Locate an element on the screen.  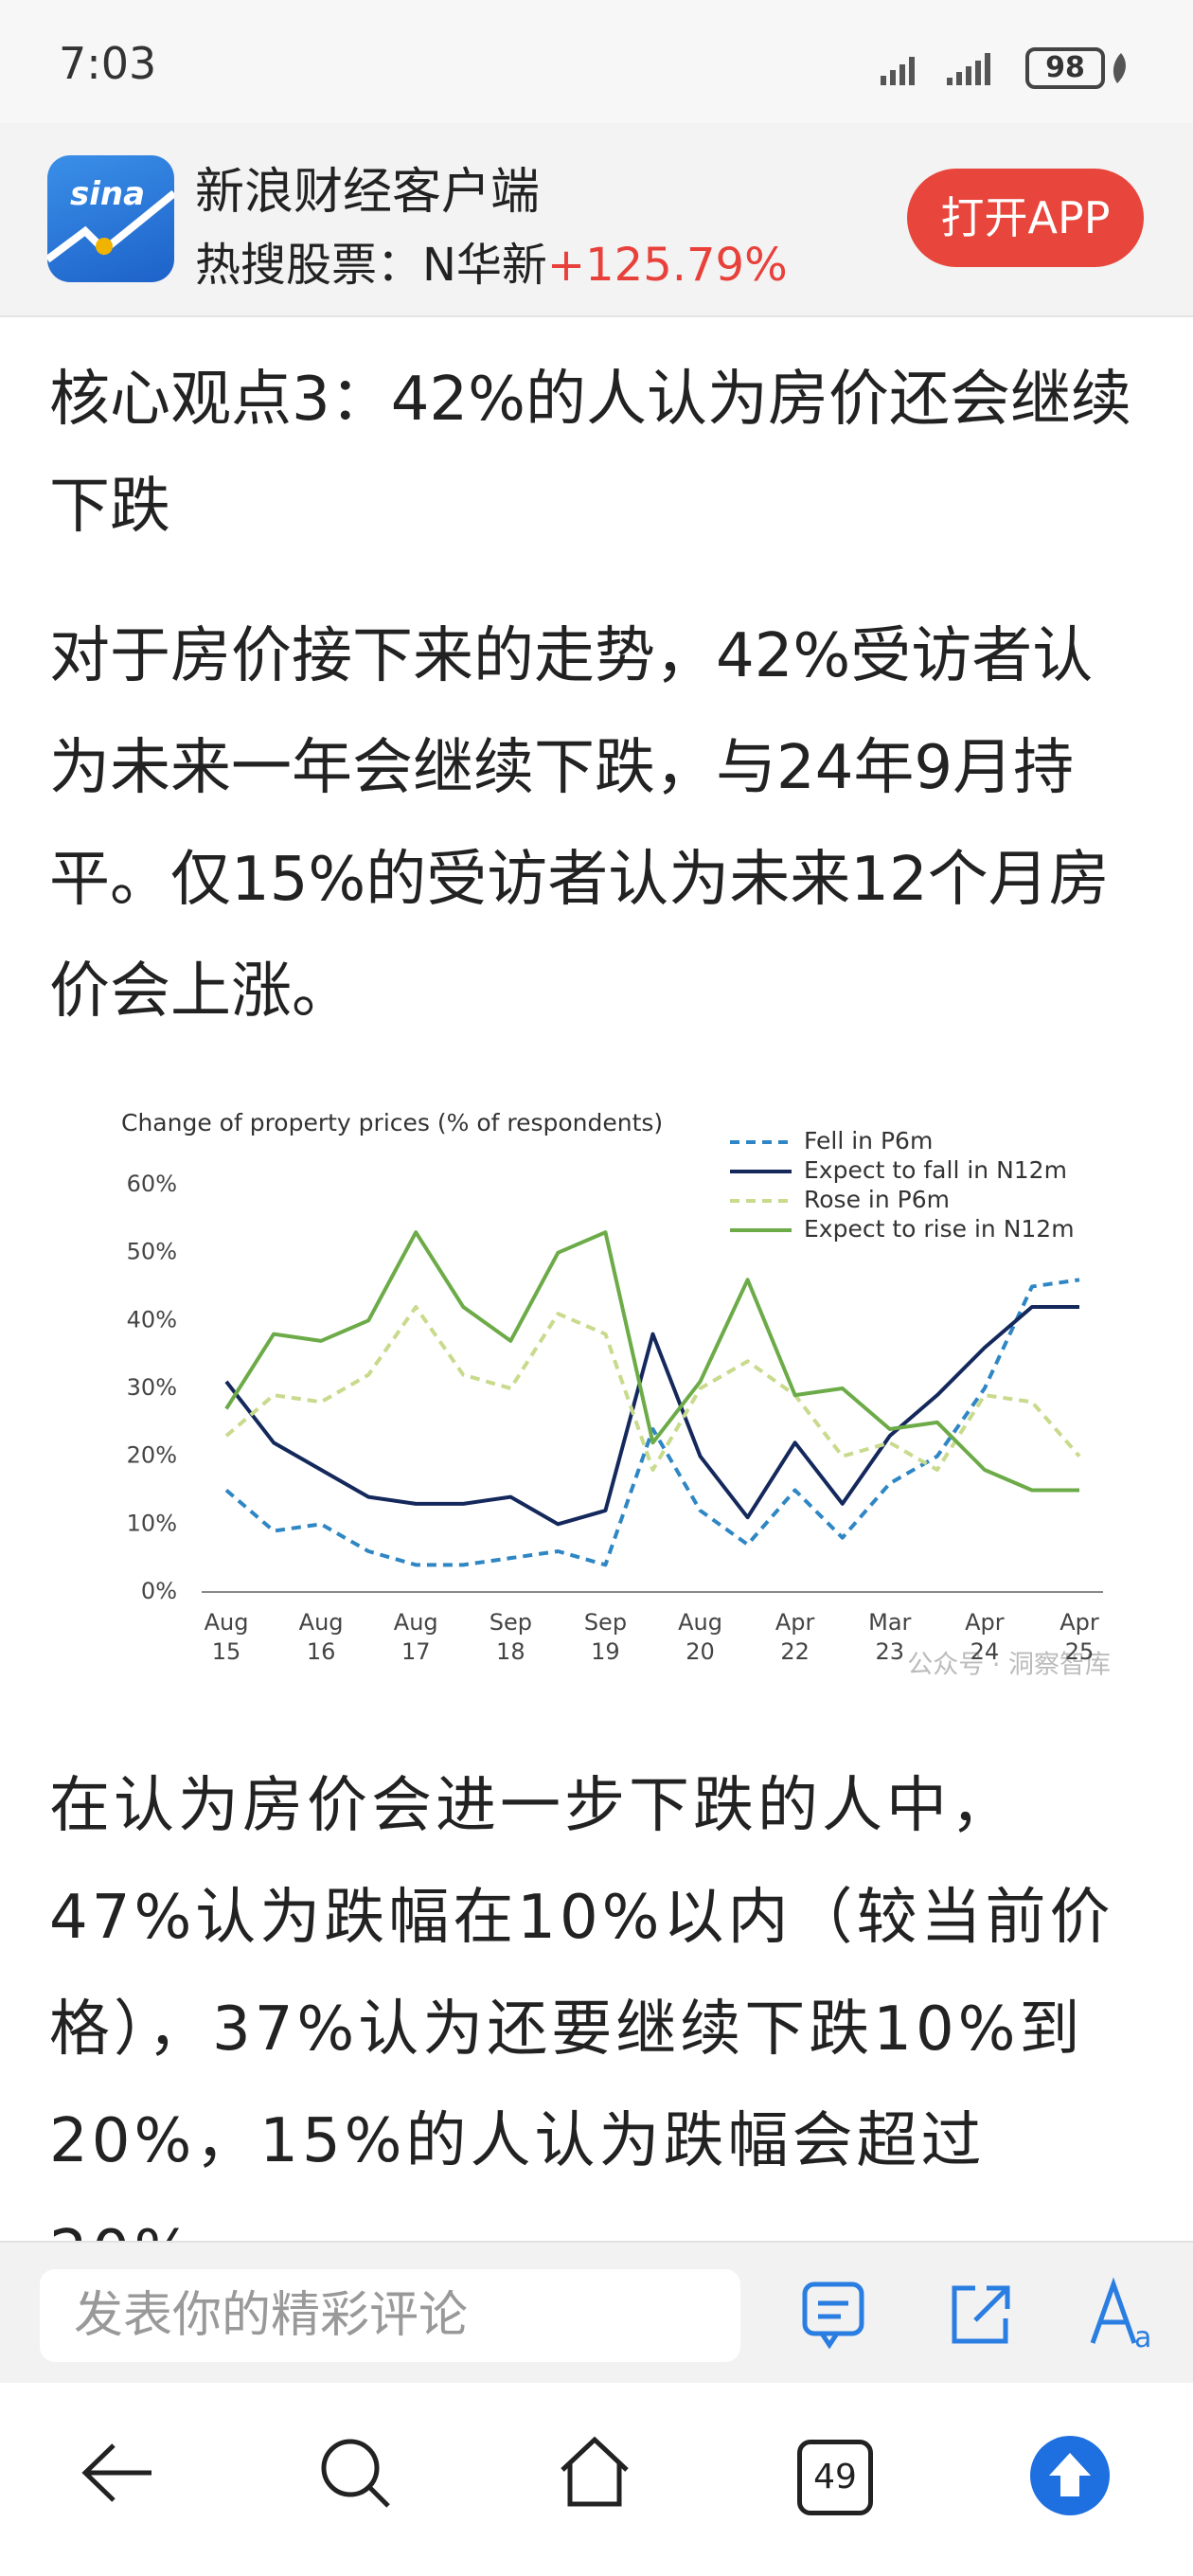
legend-label: Expect to rise in N12m is located at coordinates (939, 1229).